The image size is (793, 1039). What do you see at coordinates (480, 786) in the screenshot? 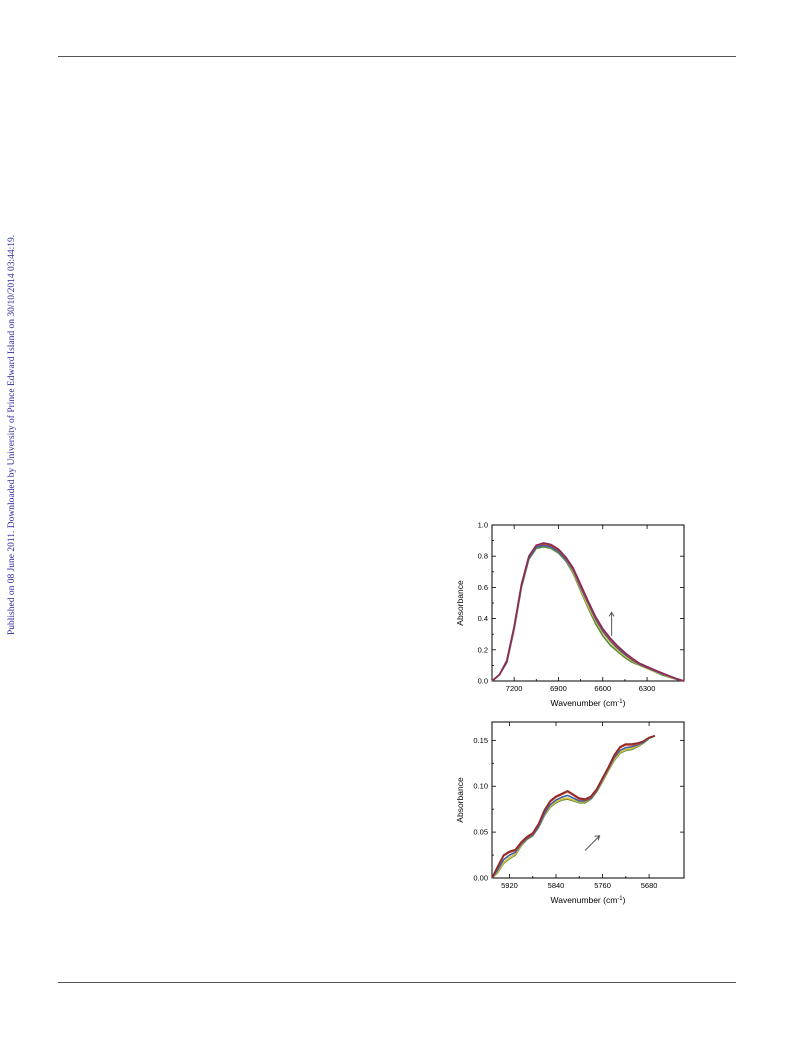
I see `y-tick-label: 0.10` at bounding box center [480, 786].